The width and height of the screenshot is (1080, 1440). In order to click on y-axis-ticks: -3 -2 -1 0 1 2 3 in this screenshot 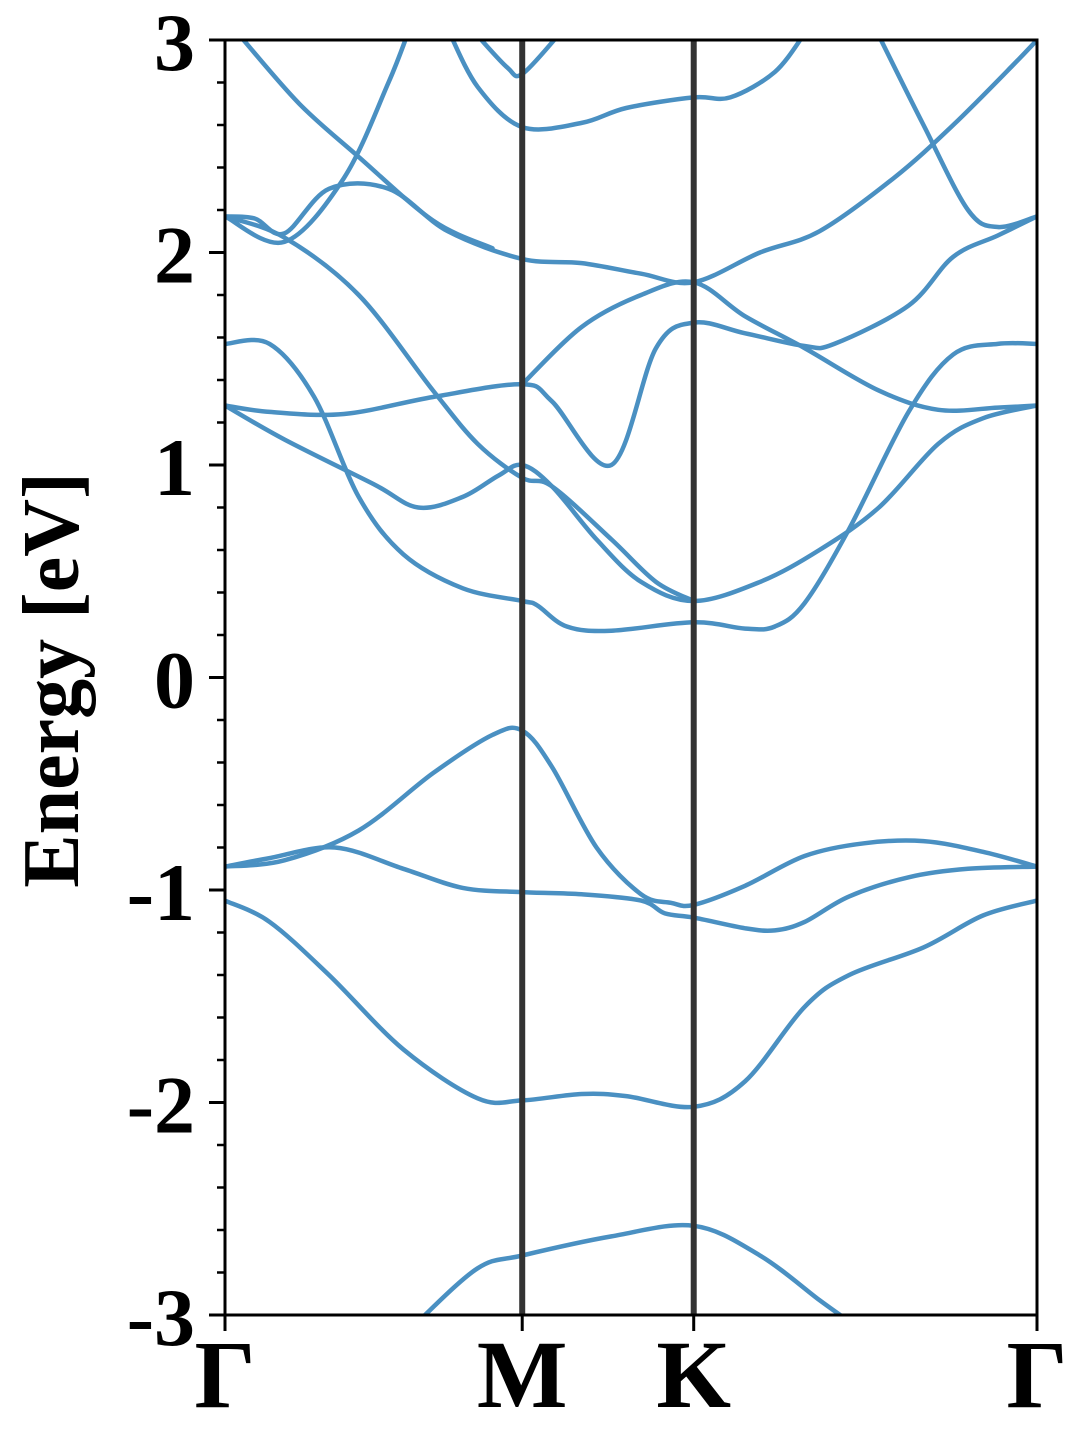, I will do `click(176, 681)`.